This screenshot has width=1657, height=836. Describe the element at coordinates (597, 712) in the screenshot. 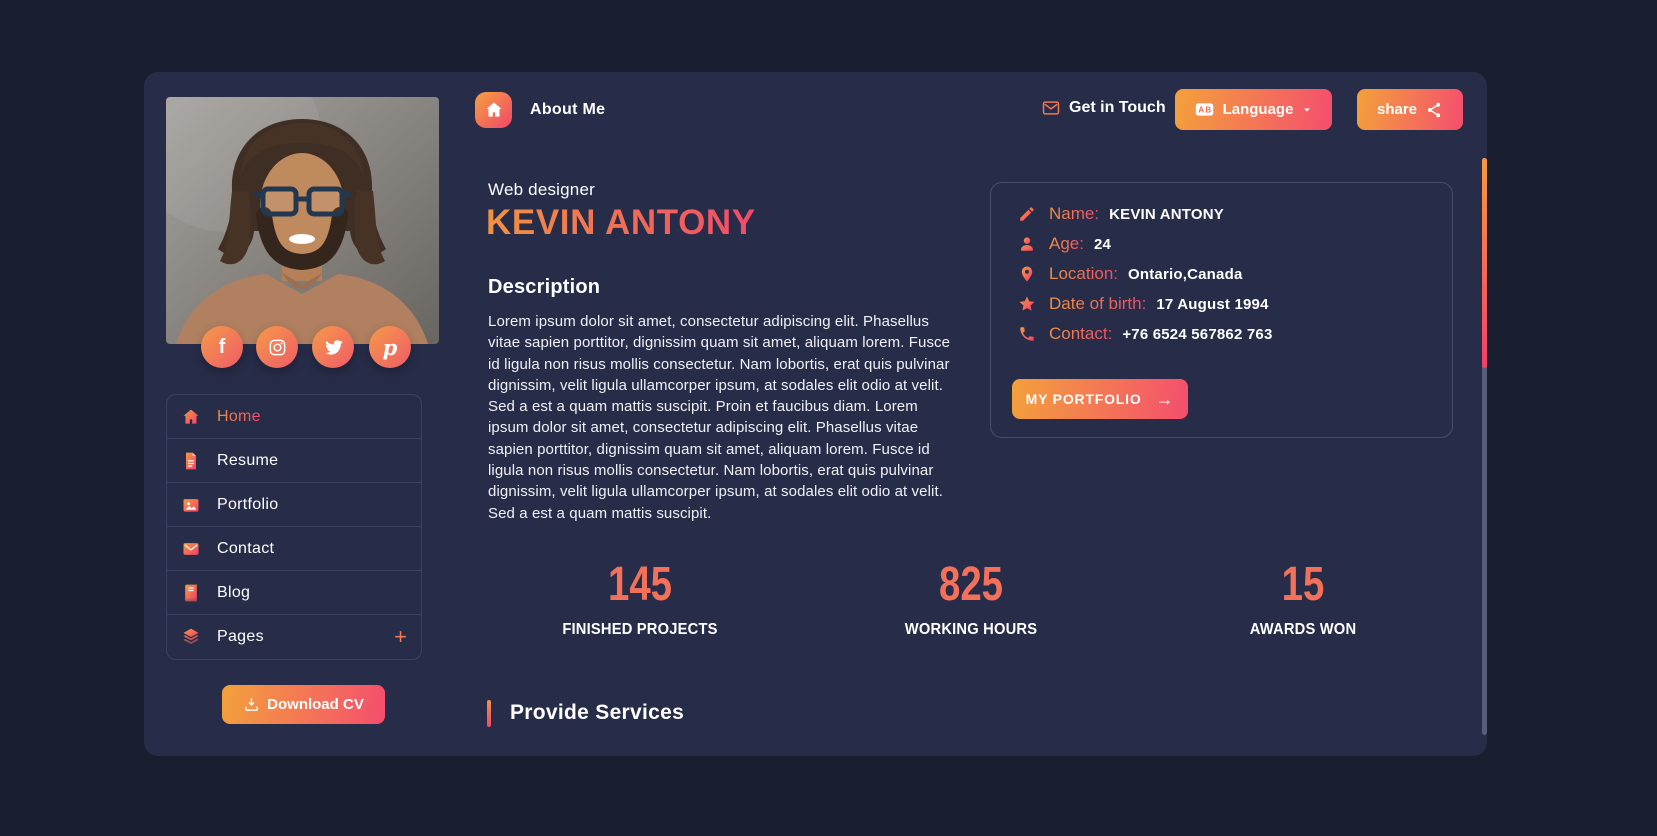

I see `services-heading: Provide Services` at that location.